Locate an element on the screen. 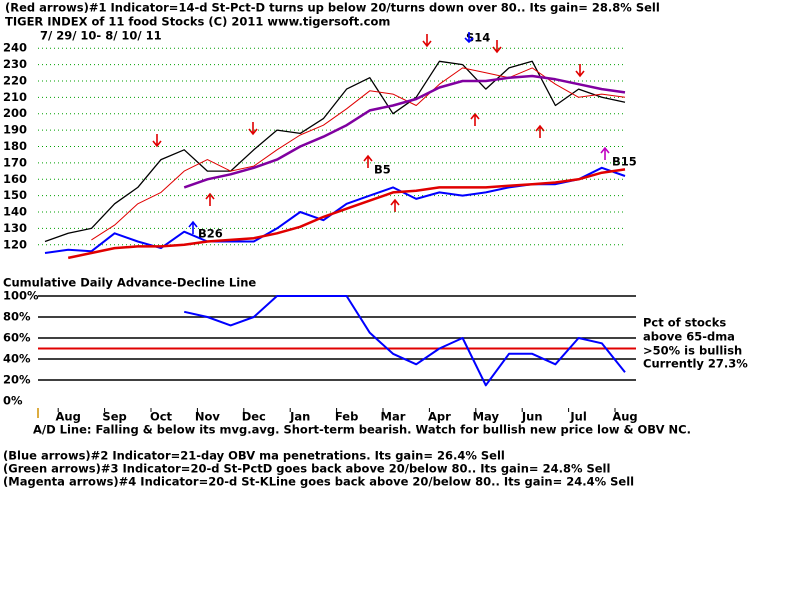 The image size is (800, 600). annotation: B15 is located at coordinates (624, 162).